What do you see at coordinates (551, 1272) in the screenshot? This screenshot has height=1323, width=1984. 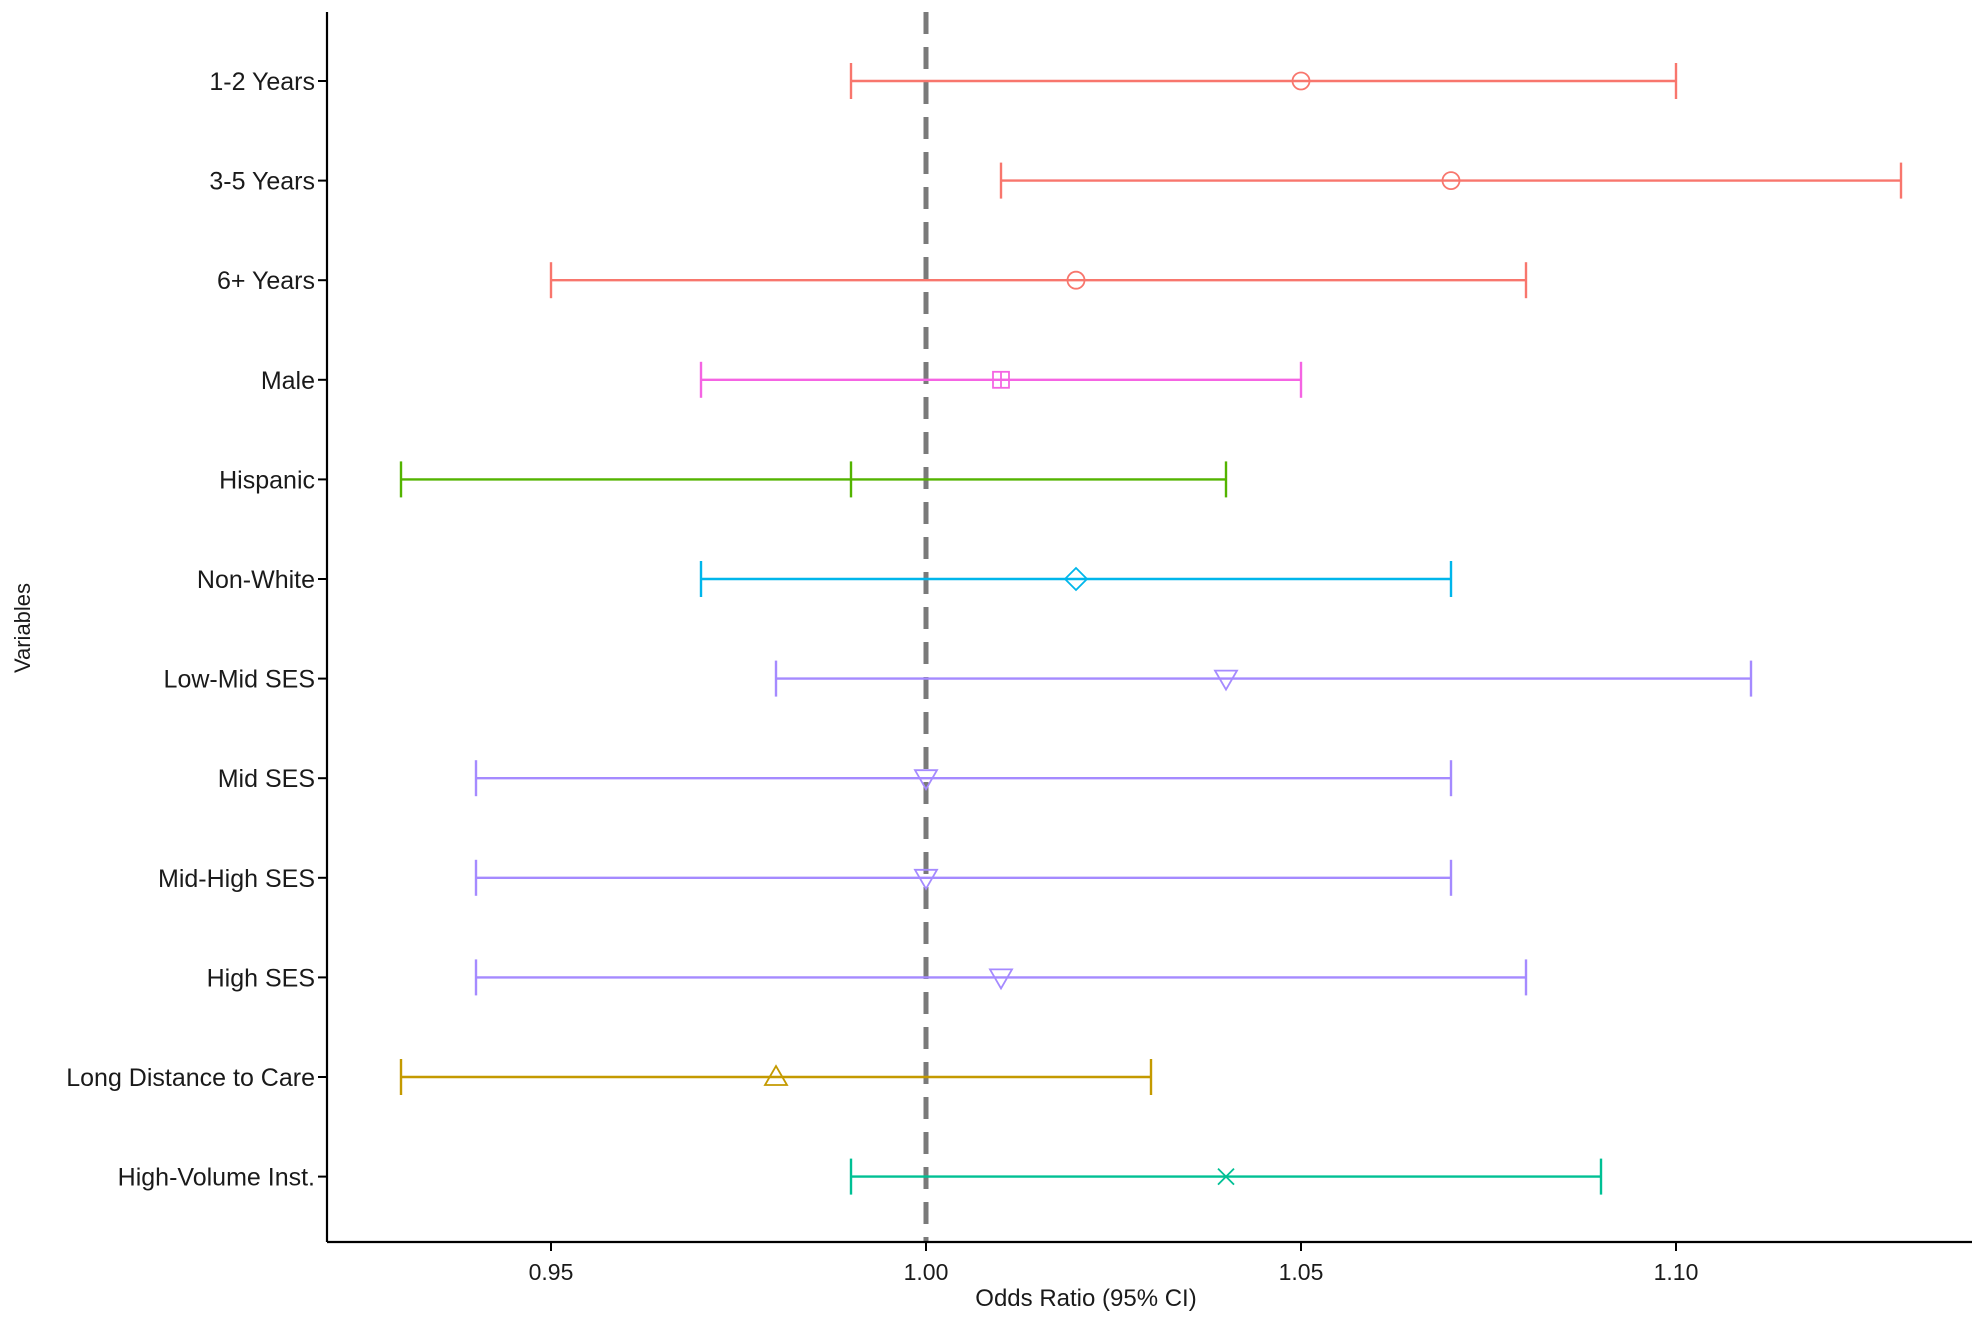 I see `x-tick-label: 0.95` at bounding box center [551, 1272].